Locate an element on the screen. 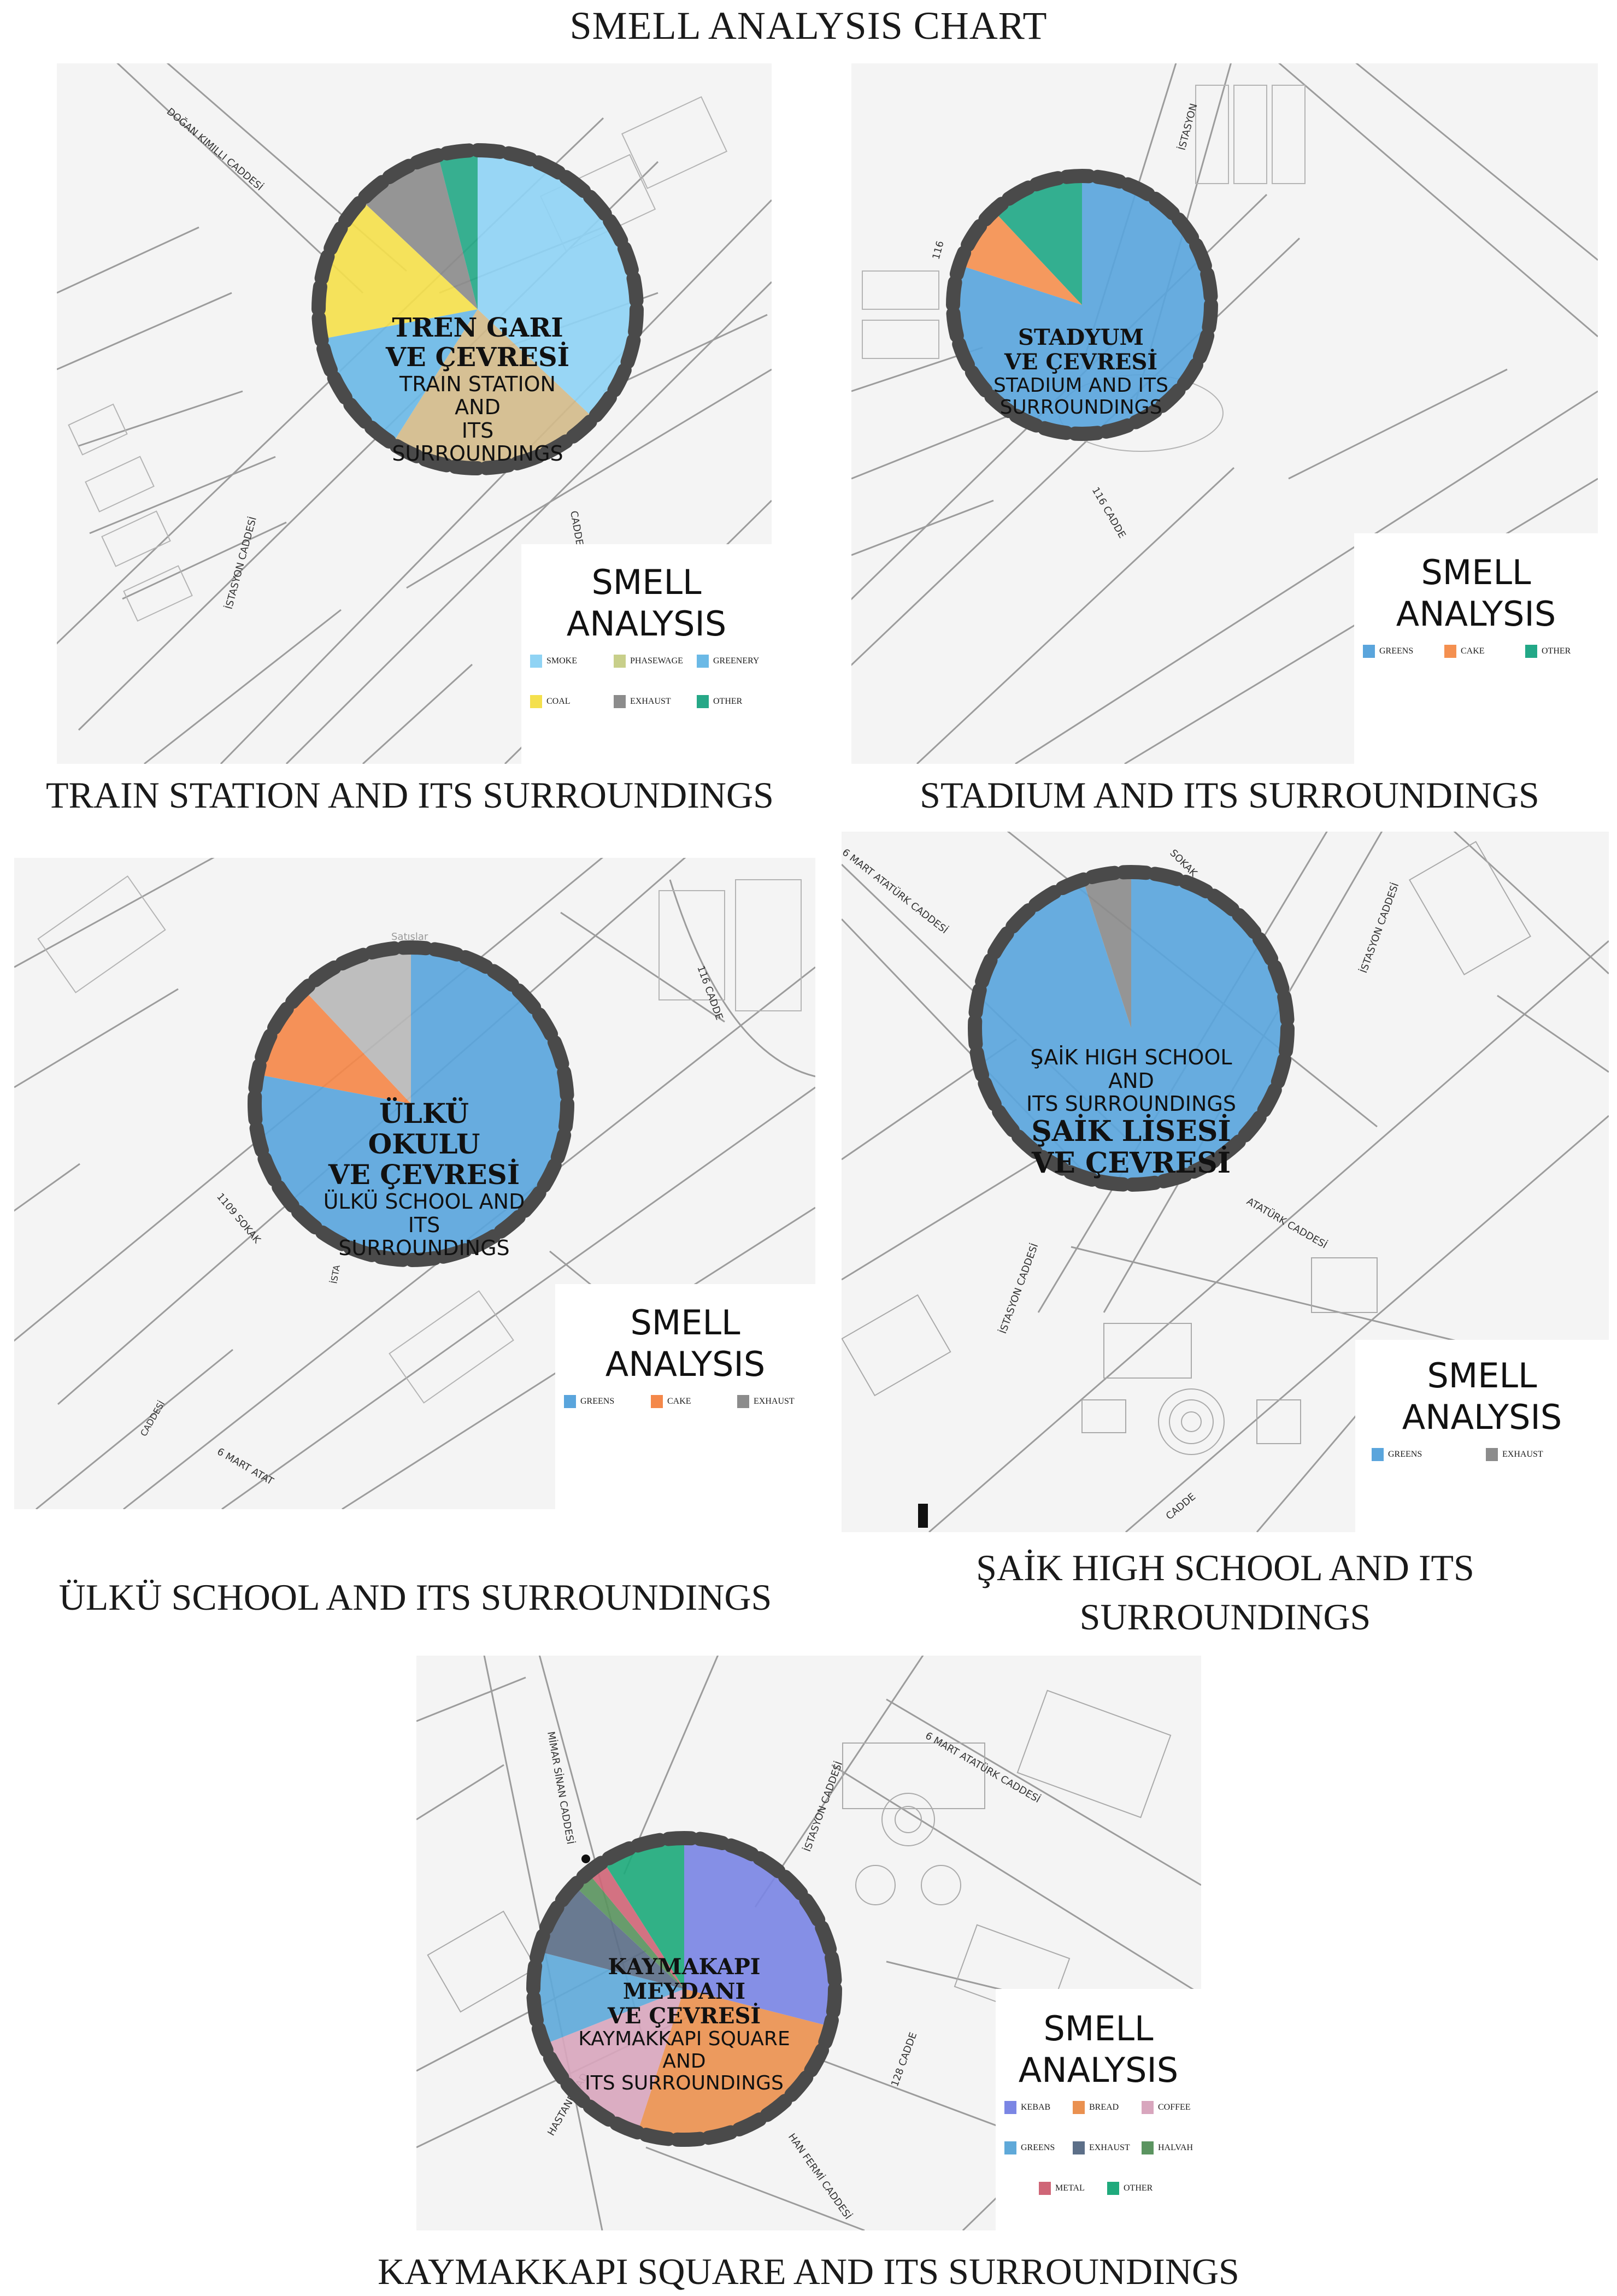 This screenshot has width=1617, height=2296. legend-item: CAKE is located at coordinates (671, 1401).